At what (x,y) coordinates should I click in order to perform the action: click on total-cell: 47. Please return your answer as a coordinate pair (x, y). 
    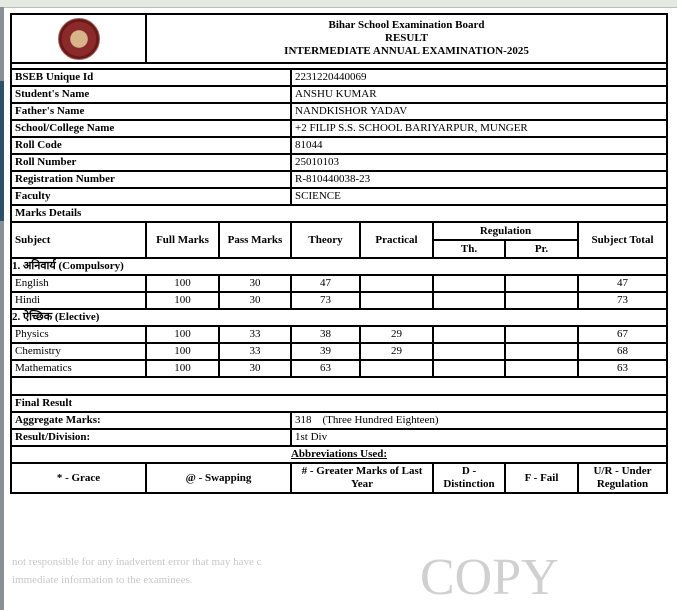
    Looking at the image, I should click on (622, 283).